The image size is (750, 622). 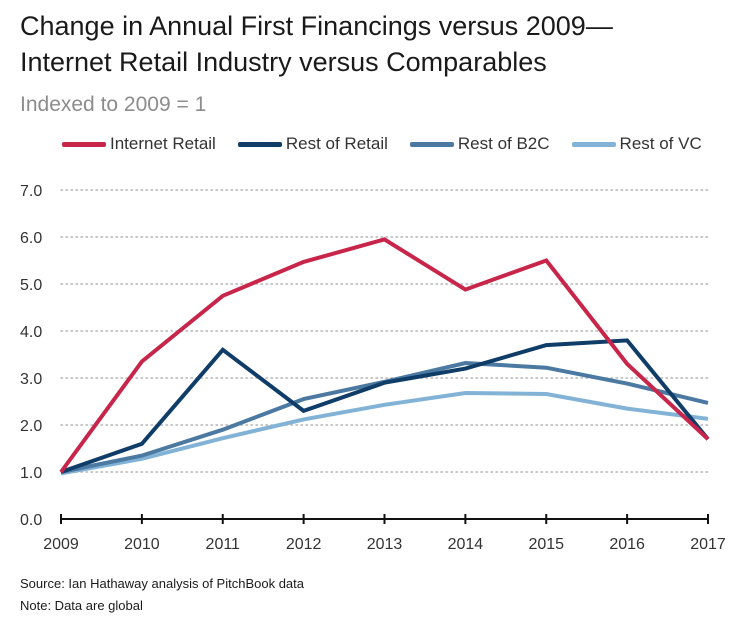 What do you see at coordinates (431, 144) in the screenshot?
I see `legend-swatch-rest-of-b2c` at bounding box center [431, 144].